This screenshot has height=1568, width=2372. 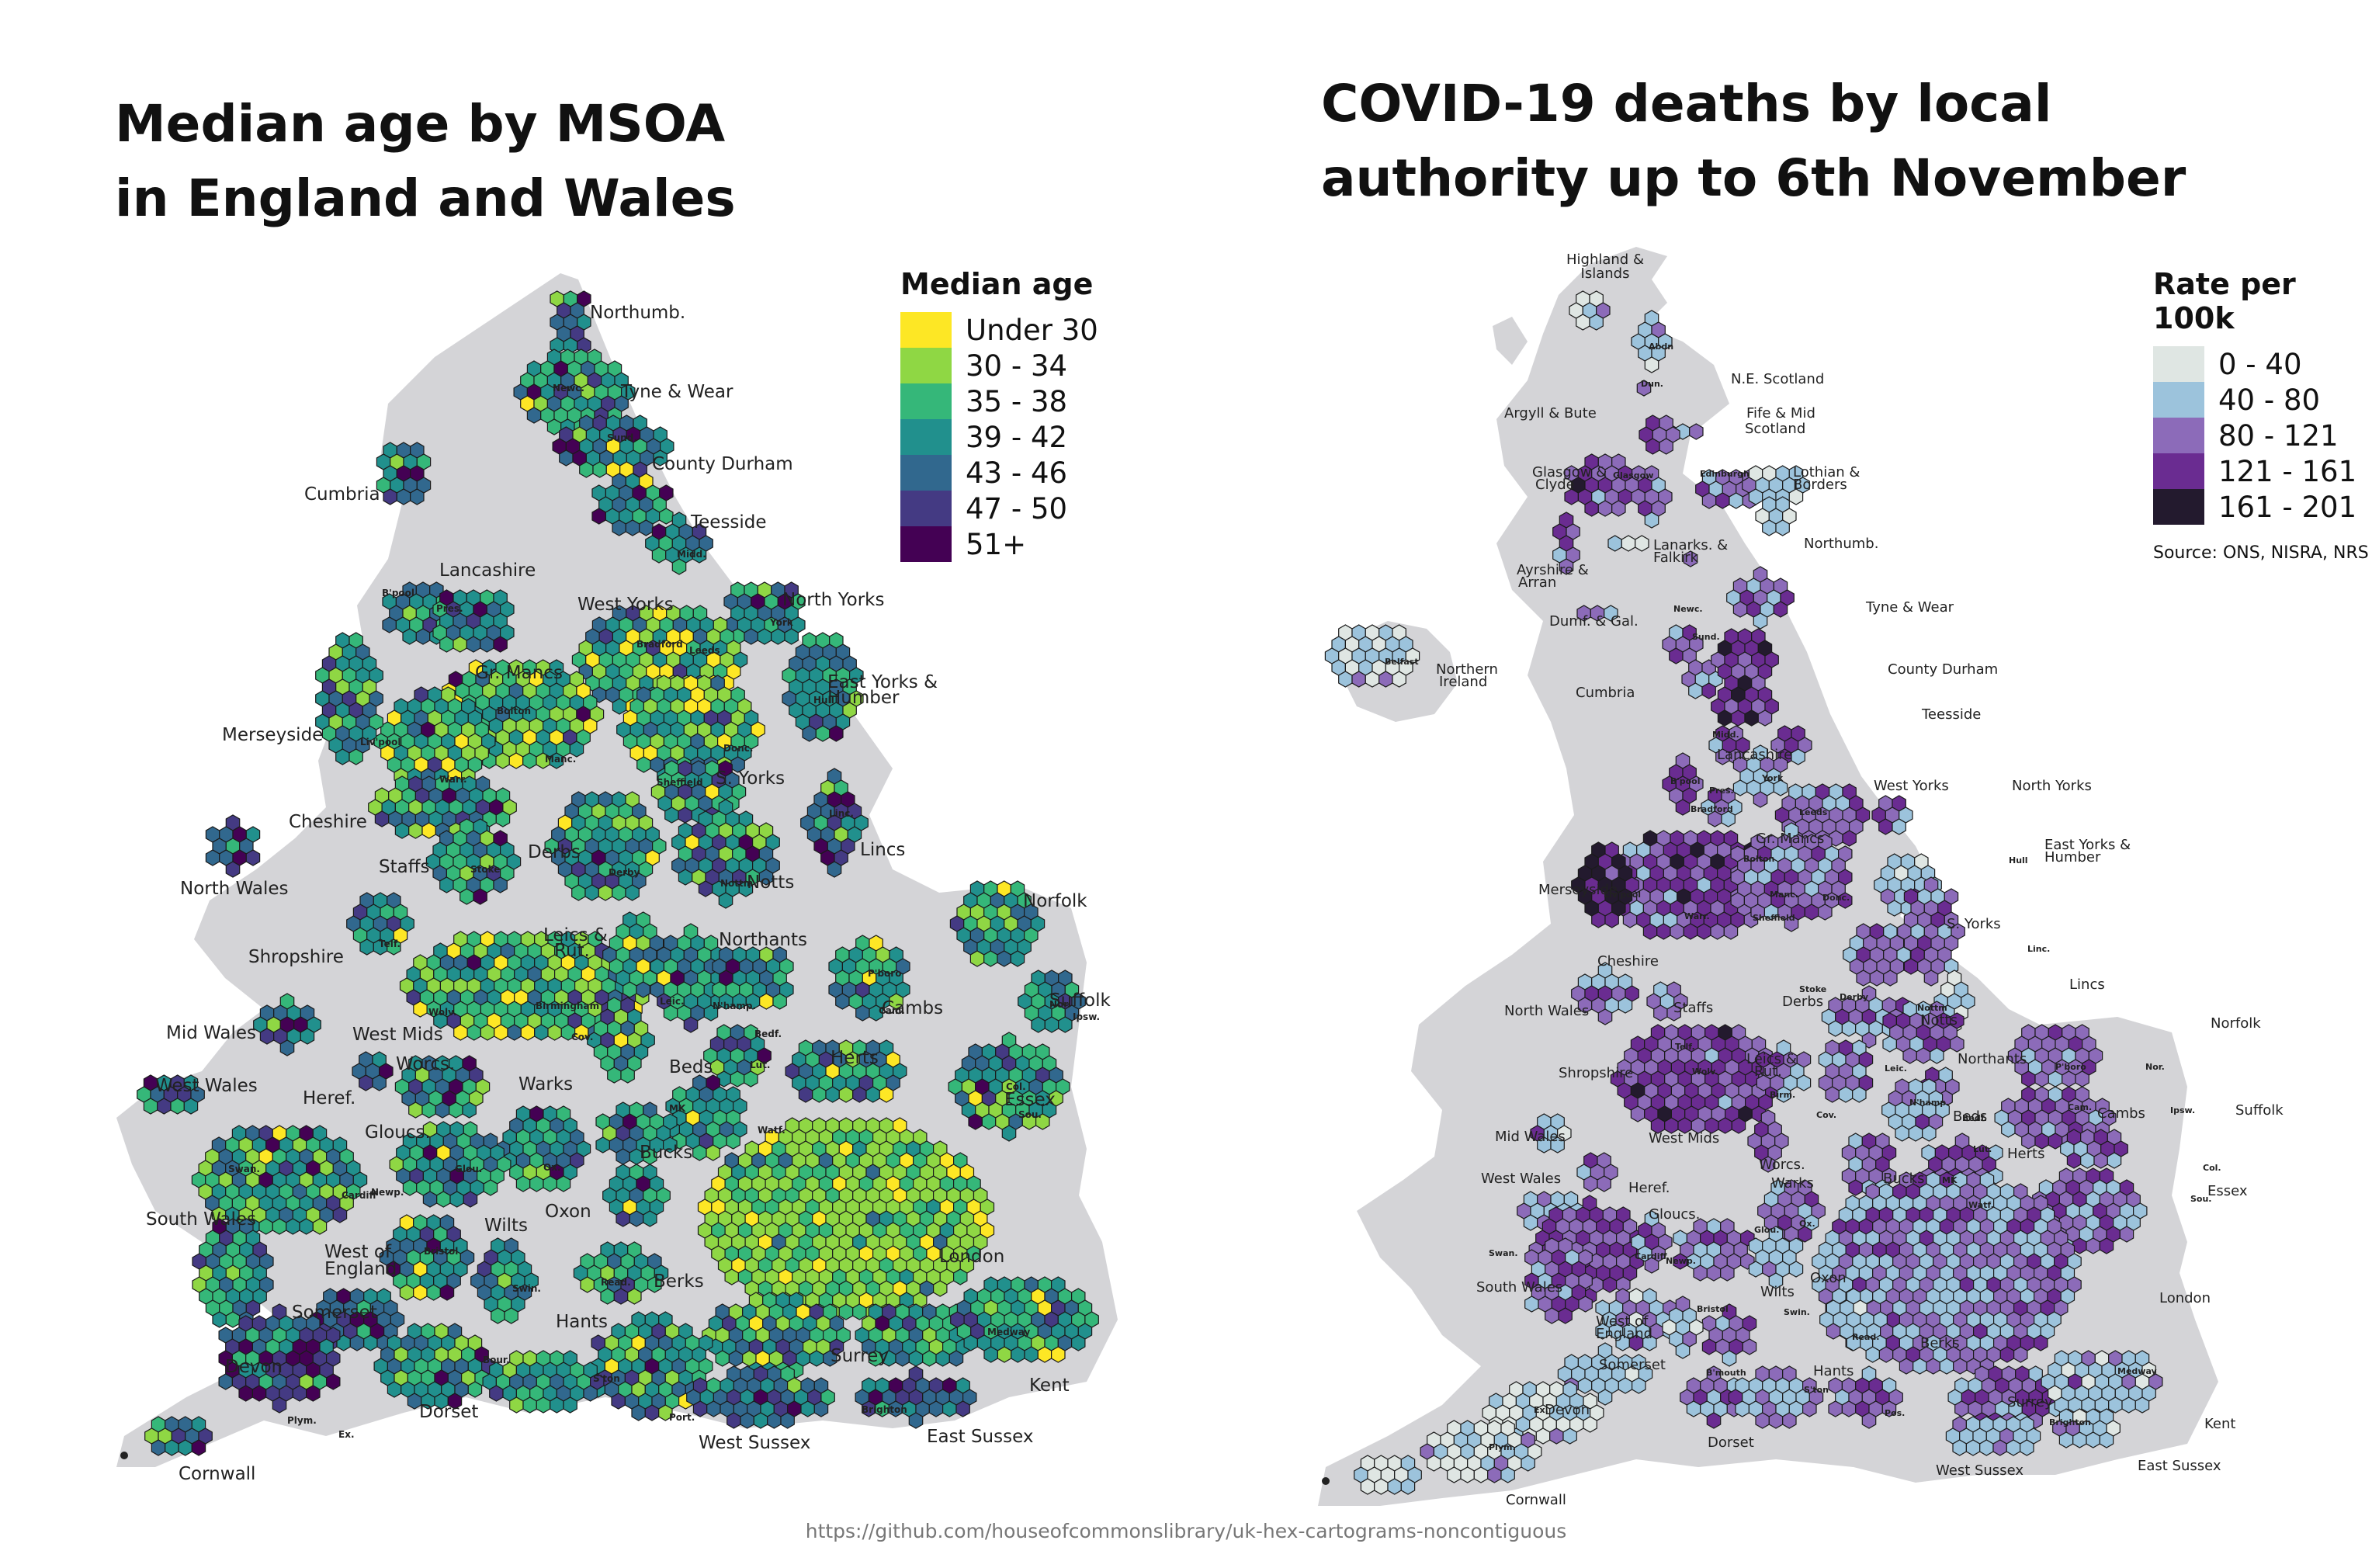 What do you see at coordinates (771, 1130) in the screenshot?
I see `city-label: Watf.` at bounding box center [771, 1130].